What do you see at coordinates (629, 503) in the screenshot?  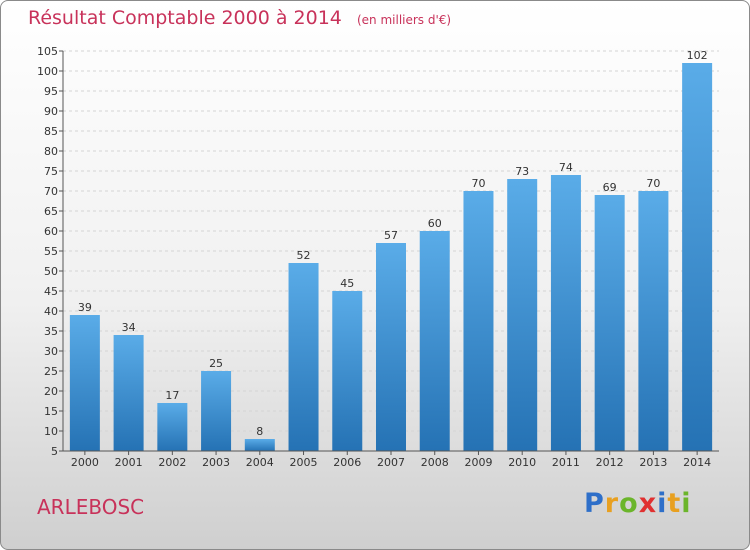 I see `logo-letter: o` at bounding box center [629, 503].